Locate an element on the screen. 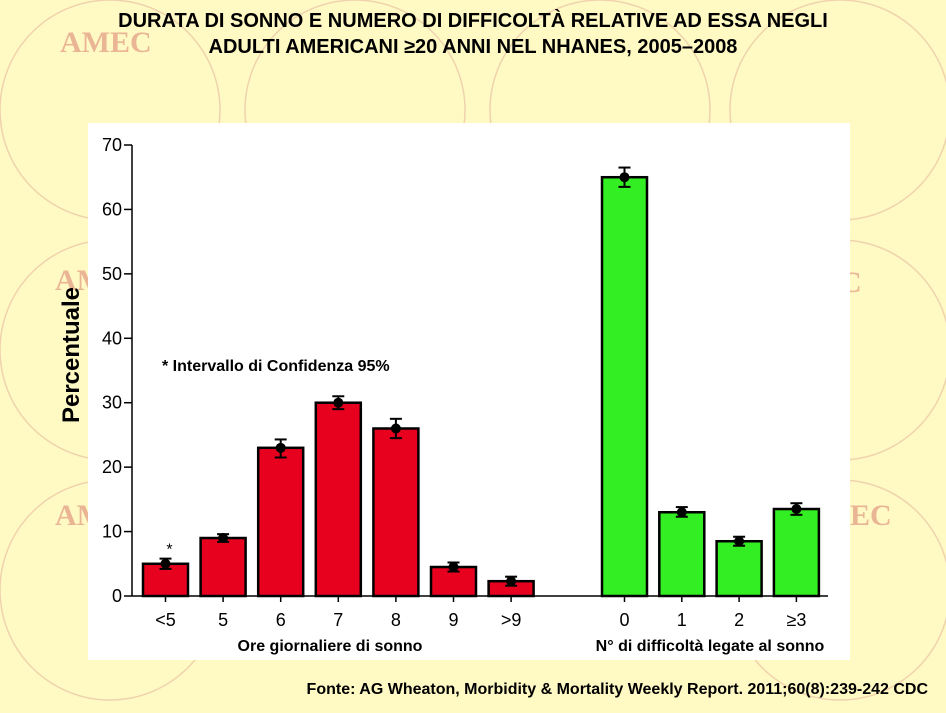 The height and width of the screenshot is (713, 946). y-tick-label: 70 is located at coordinates (112, 145).